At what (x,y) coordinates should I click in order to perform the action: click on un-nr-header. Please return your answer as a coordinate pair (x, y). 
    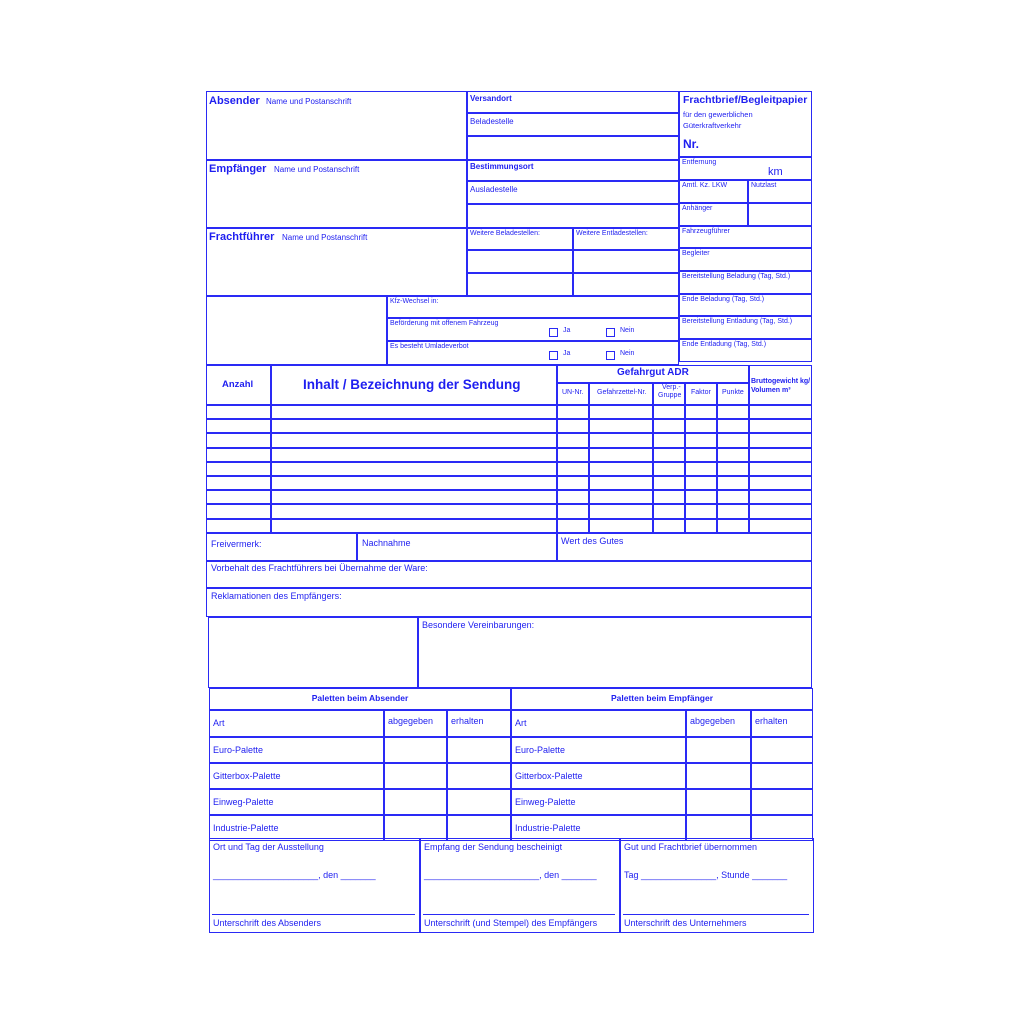
    Looking at the image, I should click on (573, 394).